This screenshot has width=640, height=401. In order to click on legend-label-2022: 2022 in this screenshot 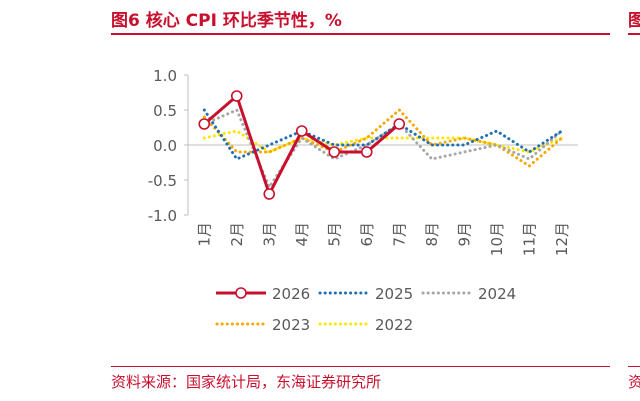, I will do `click(394, 325)`.